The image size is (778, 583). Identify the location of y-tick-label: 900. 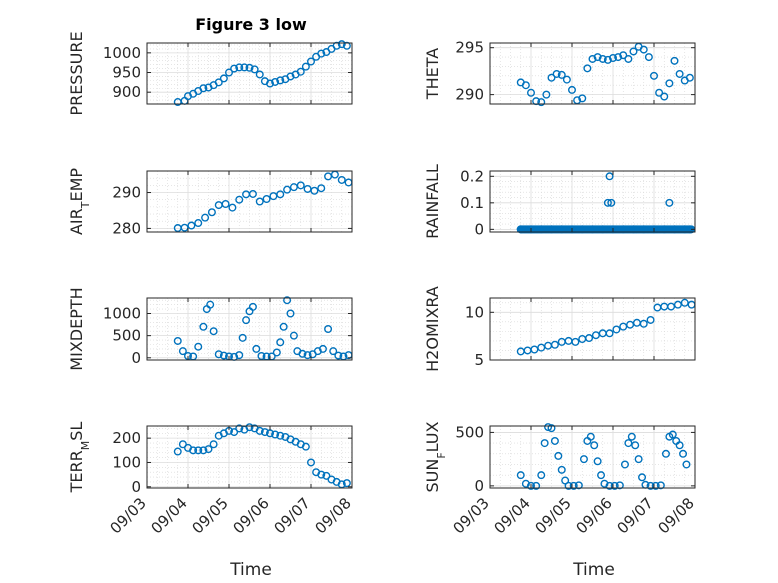
(126, 92).